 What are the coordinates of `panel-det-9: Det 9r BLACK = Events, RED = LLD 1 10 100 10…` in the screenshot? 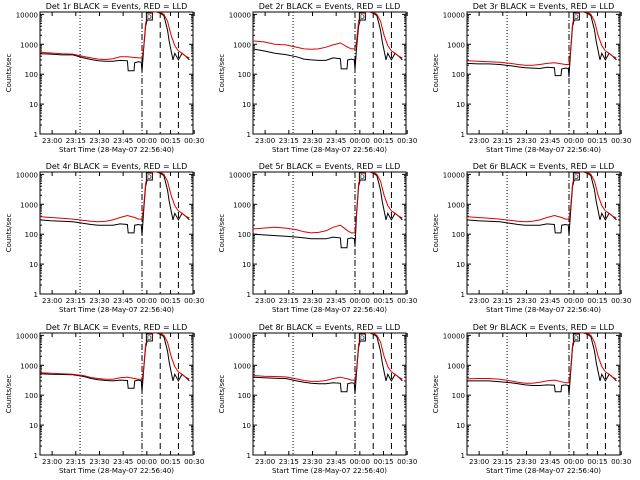 It's located at (531, 399).